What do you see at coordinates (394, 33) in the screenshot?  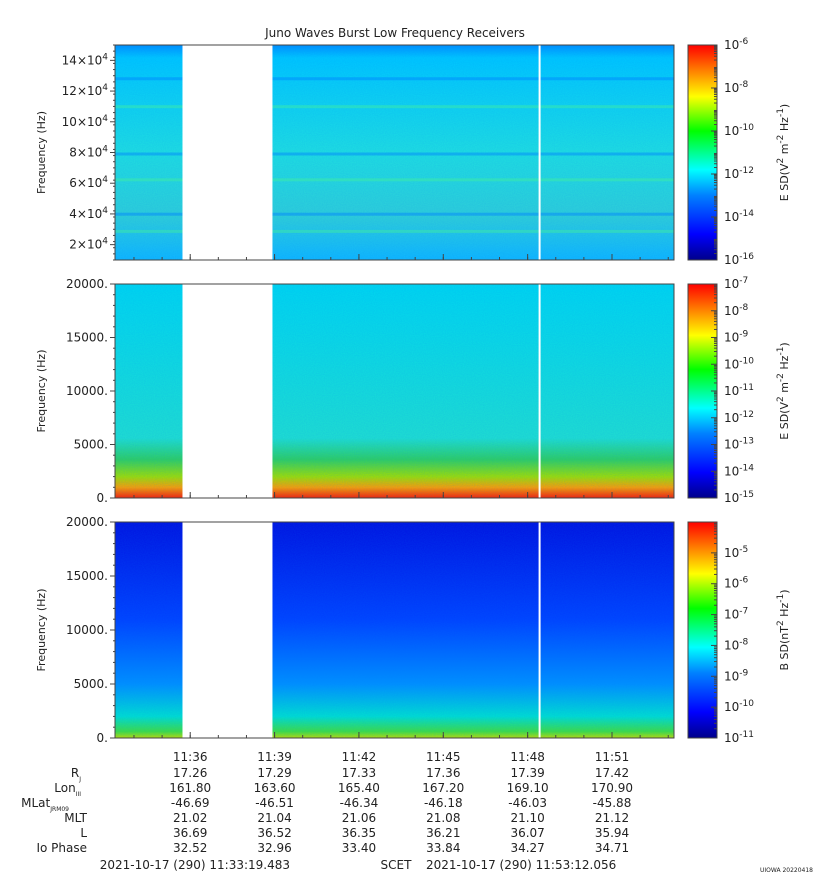 I see `chart-title: Juno Waves Burst Low Frequency Receivers` at bounding box center [394, 33].